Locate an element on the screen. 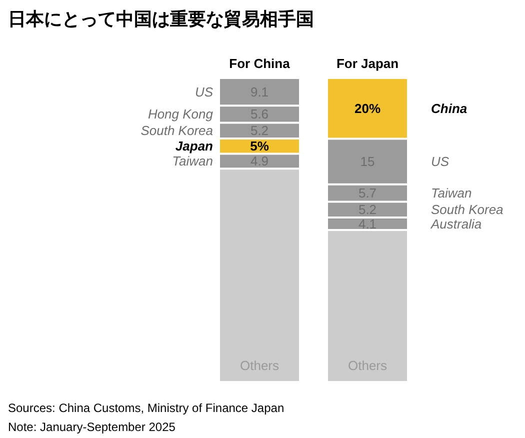 This screenshot has height=438, width=525. text: Note: January-September 2025 is located at coordinates (92, 427).